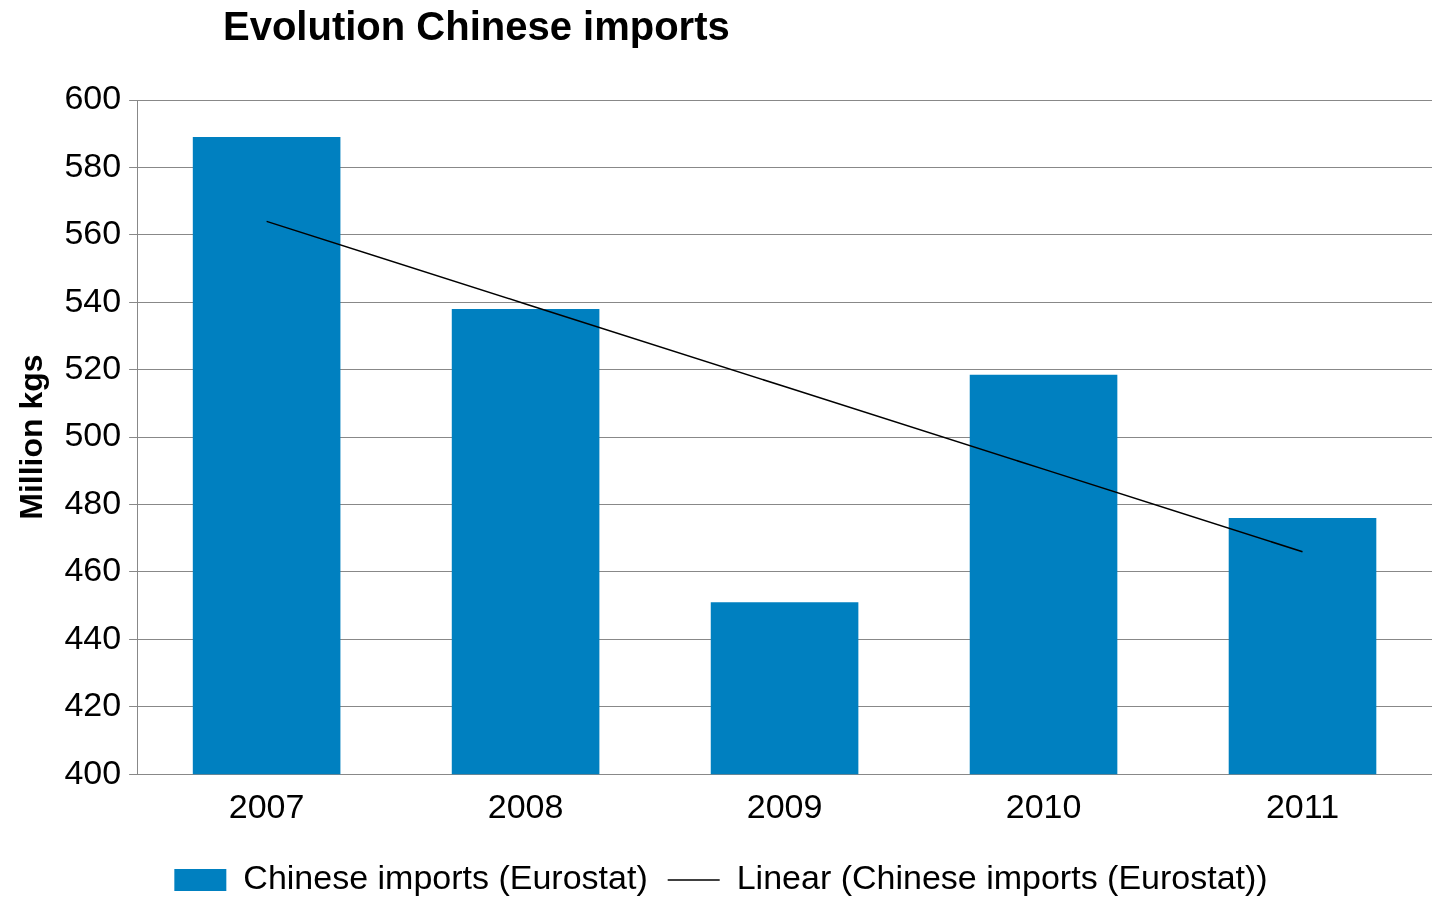 The width and height of the screenshot is (1432, 917). What do you see at coordinates (93, 97) in the screenshot?
I see `y-tick-label: 600` at bounding box center [93, 97].